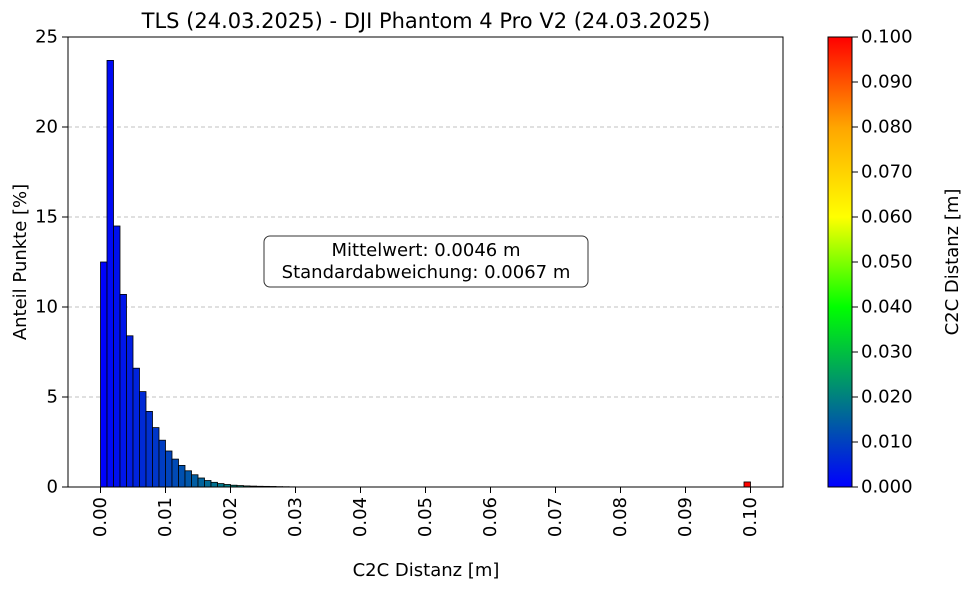 The height and width of the screenshot is (590, 971). What do you see at coordinates (51, 262) in the screenshot?
I see `y-axis-ticks: 0 5 10 15 20 25` at bounding box center [51, 262].